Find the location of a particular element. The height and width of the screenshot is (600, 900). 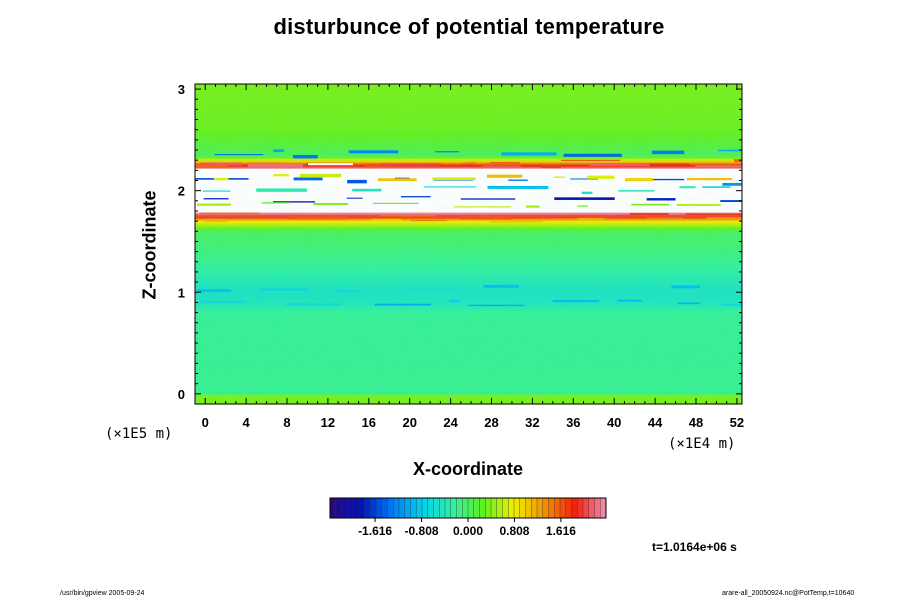

colorbar-tick-label: 1.616 is located at coordinates (561, 531).